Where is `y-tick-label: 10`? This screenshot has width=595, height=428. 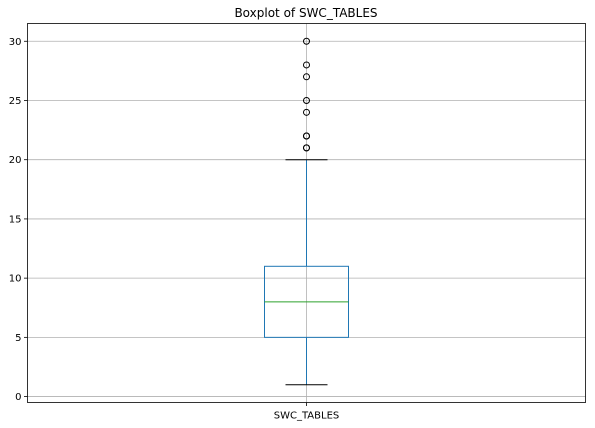
y-tick-label: 10 is located at coordinates (15, 279).